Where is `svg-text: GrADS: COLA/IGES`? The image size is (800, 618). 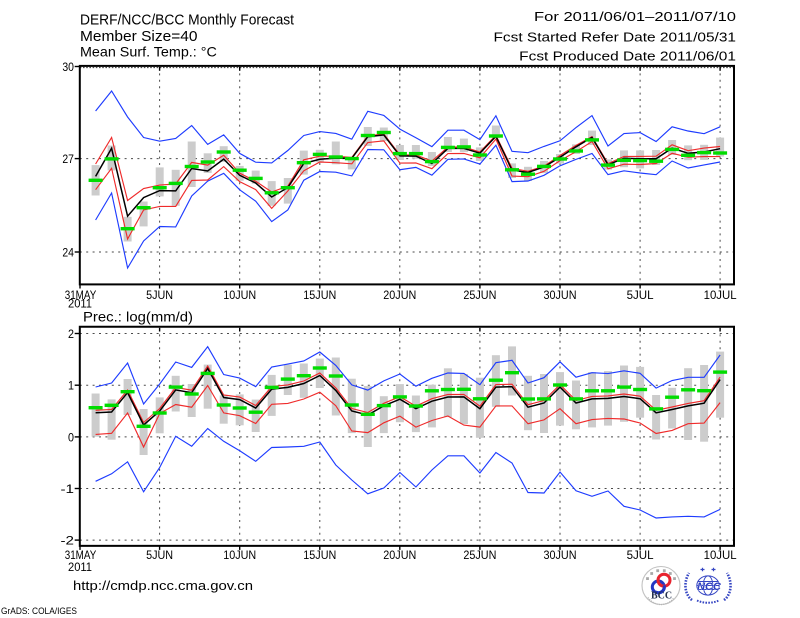
svg-text: GrADS: COLA/IGES is located at coordinates (39, 611).